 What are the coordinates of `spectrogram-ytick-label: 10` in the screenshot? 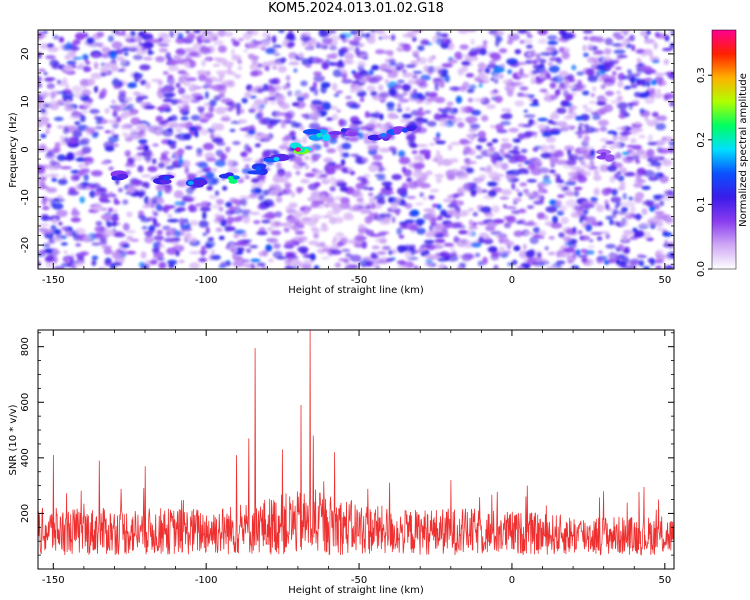 It's located at (25, 101).